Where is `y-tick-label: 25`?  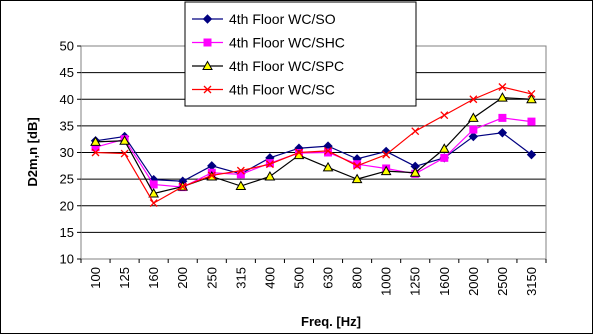 y-tick-label: 25 is located at coordinates (67, 179).